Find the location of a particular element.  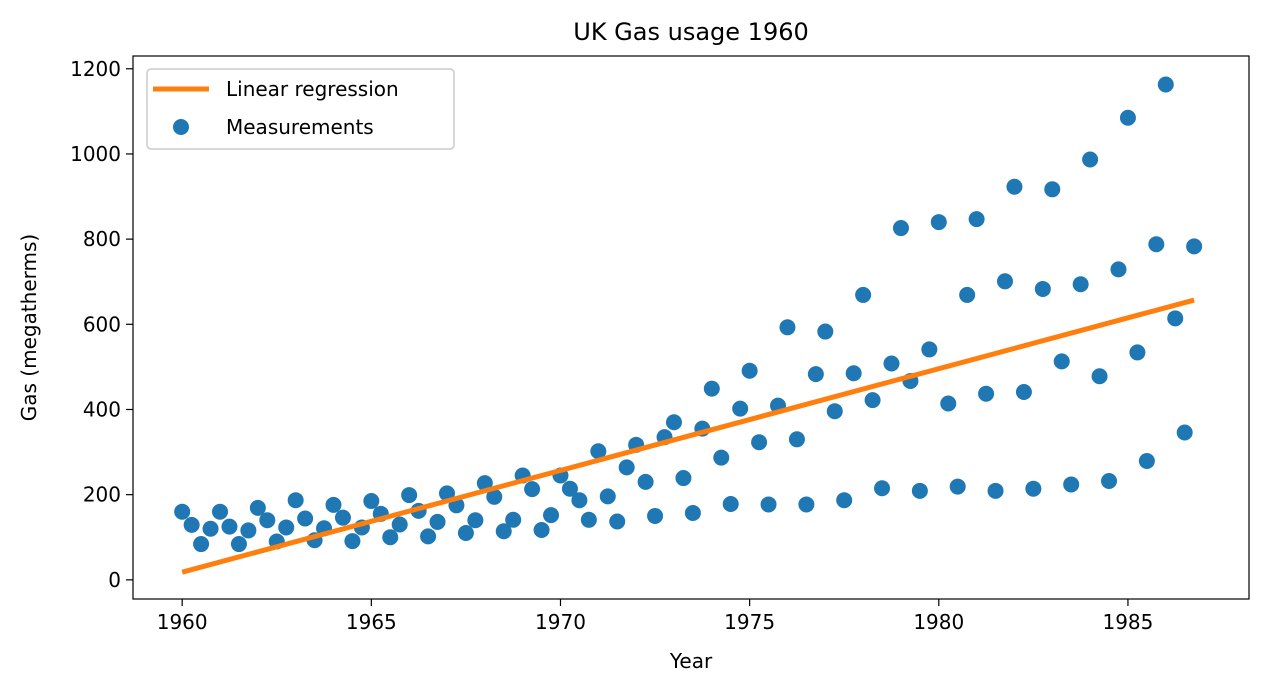

y-tick-label: 600 is located at coordinates (102, 324).